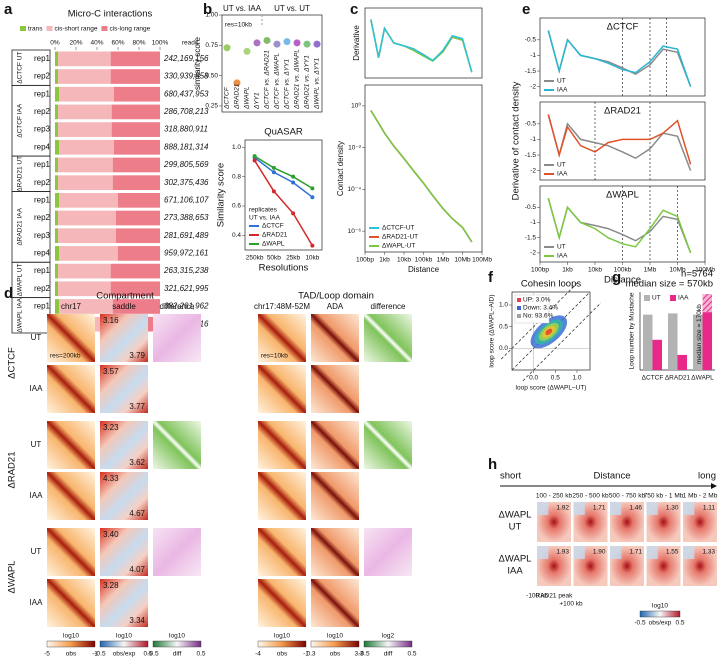  What do you see at coordinates (388, 636) in the screenshot?
I see `colorbar-label: log2` at bounding box center [388, 636].